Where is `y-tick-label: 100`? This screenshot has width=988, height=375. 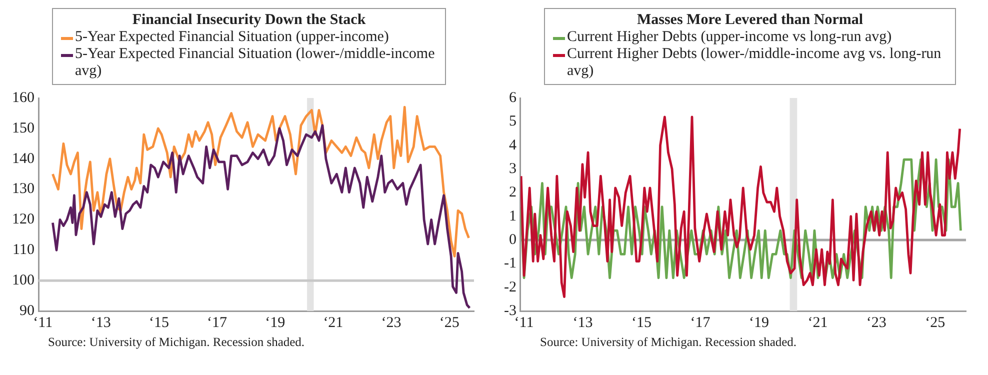 y-tick-label: 100 is located at coordinates (23, 280).